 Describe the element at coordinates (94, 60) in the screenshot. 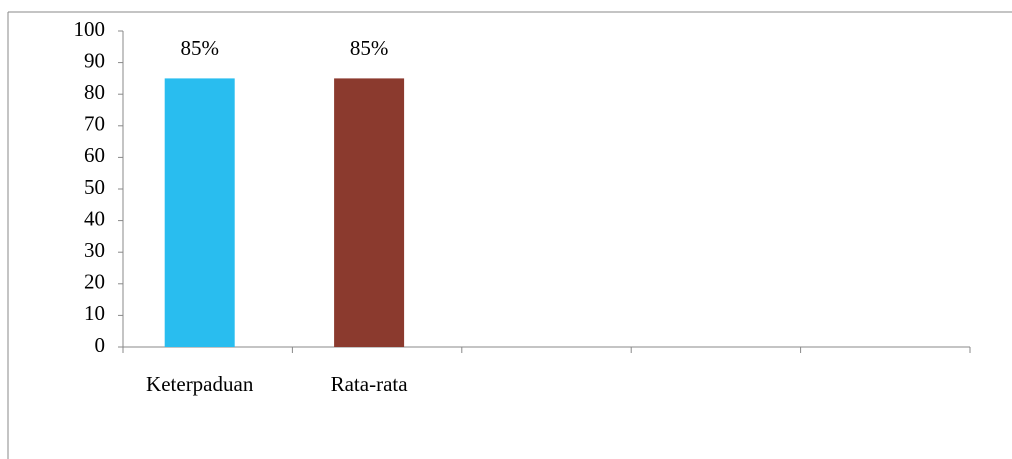

I see `y-tick-label: 90` at that location.